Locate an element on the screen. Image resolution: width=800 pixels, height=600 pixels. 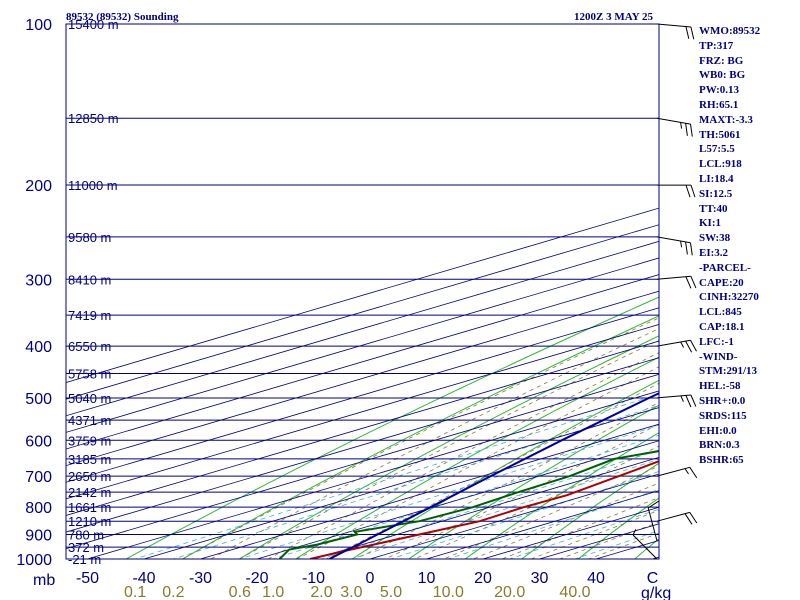
height-label: 4371 m is located at coordinates (89, 420).